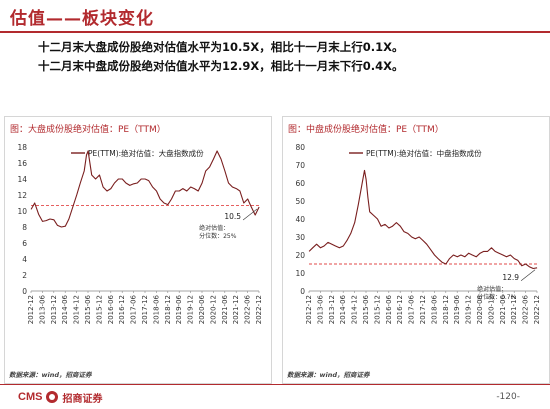 The height and width of the screenshot is (409, 550). What do you see at coordinates (146, 153) in the screenshot?
I see `legend-label: PE(TTM):绝对估值：大盘指数成份` at bounding box center [146, 153].